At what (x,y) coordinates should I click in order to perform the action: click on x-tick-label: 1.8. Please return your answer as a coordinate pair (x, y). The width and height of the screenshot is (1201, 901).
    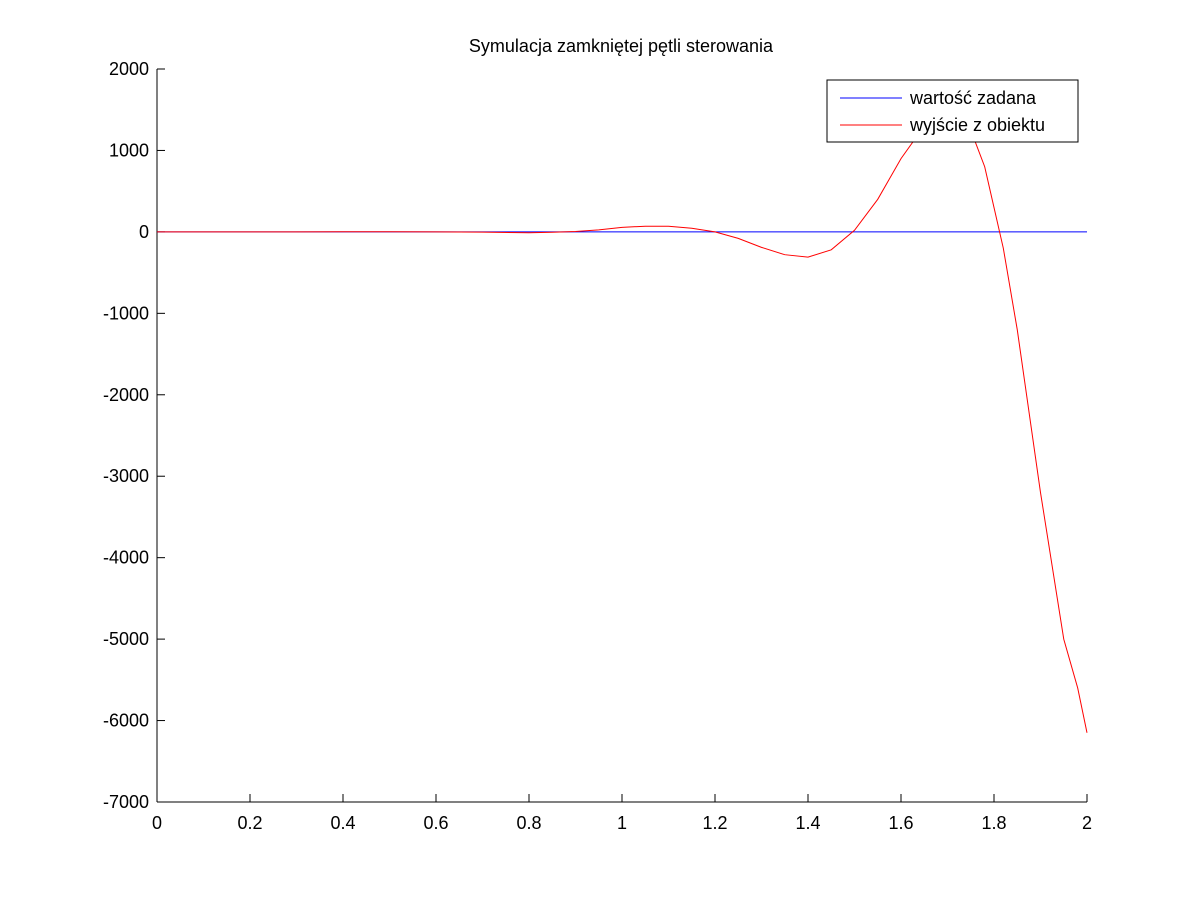
    Looking at the image, I should click on (993, 823).